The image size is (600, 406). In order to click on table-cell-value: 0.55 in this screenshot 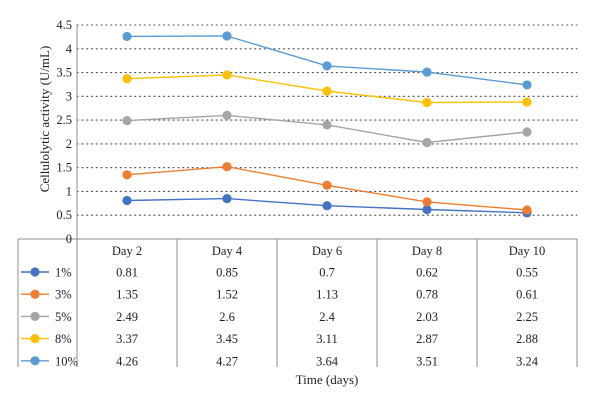, I will do `click(527, 273)`.